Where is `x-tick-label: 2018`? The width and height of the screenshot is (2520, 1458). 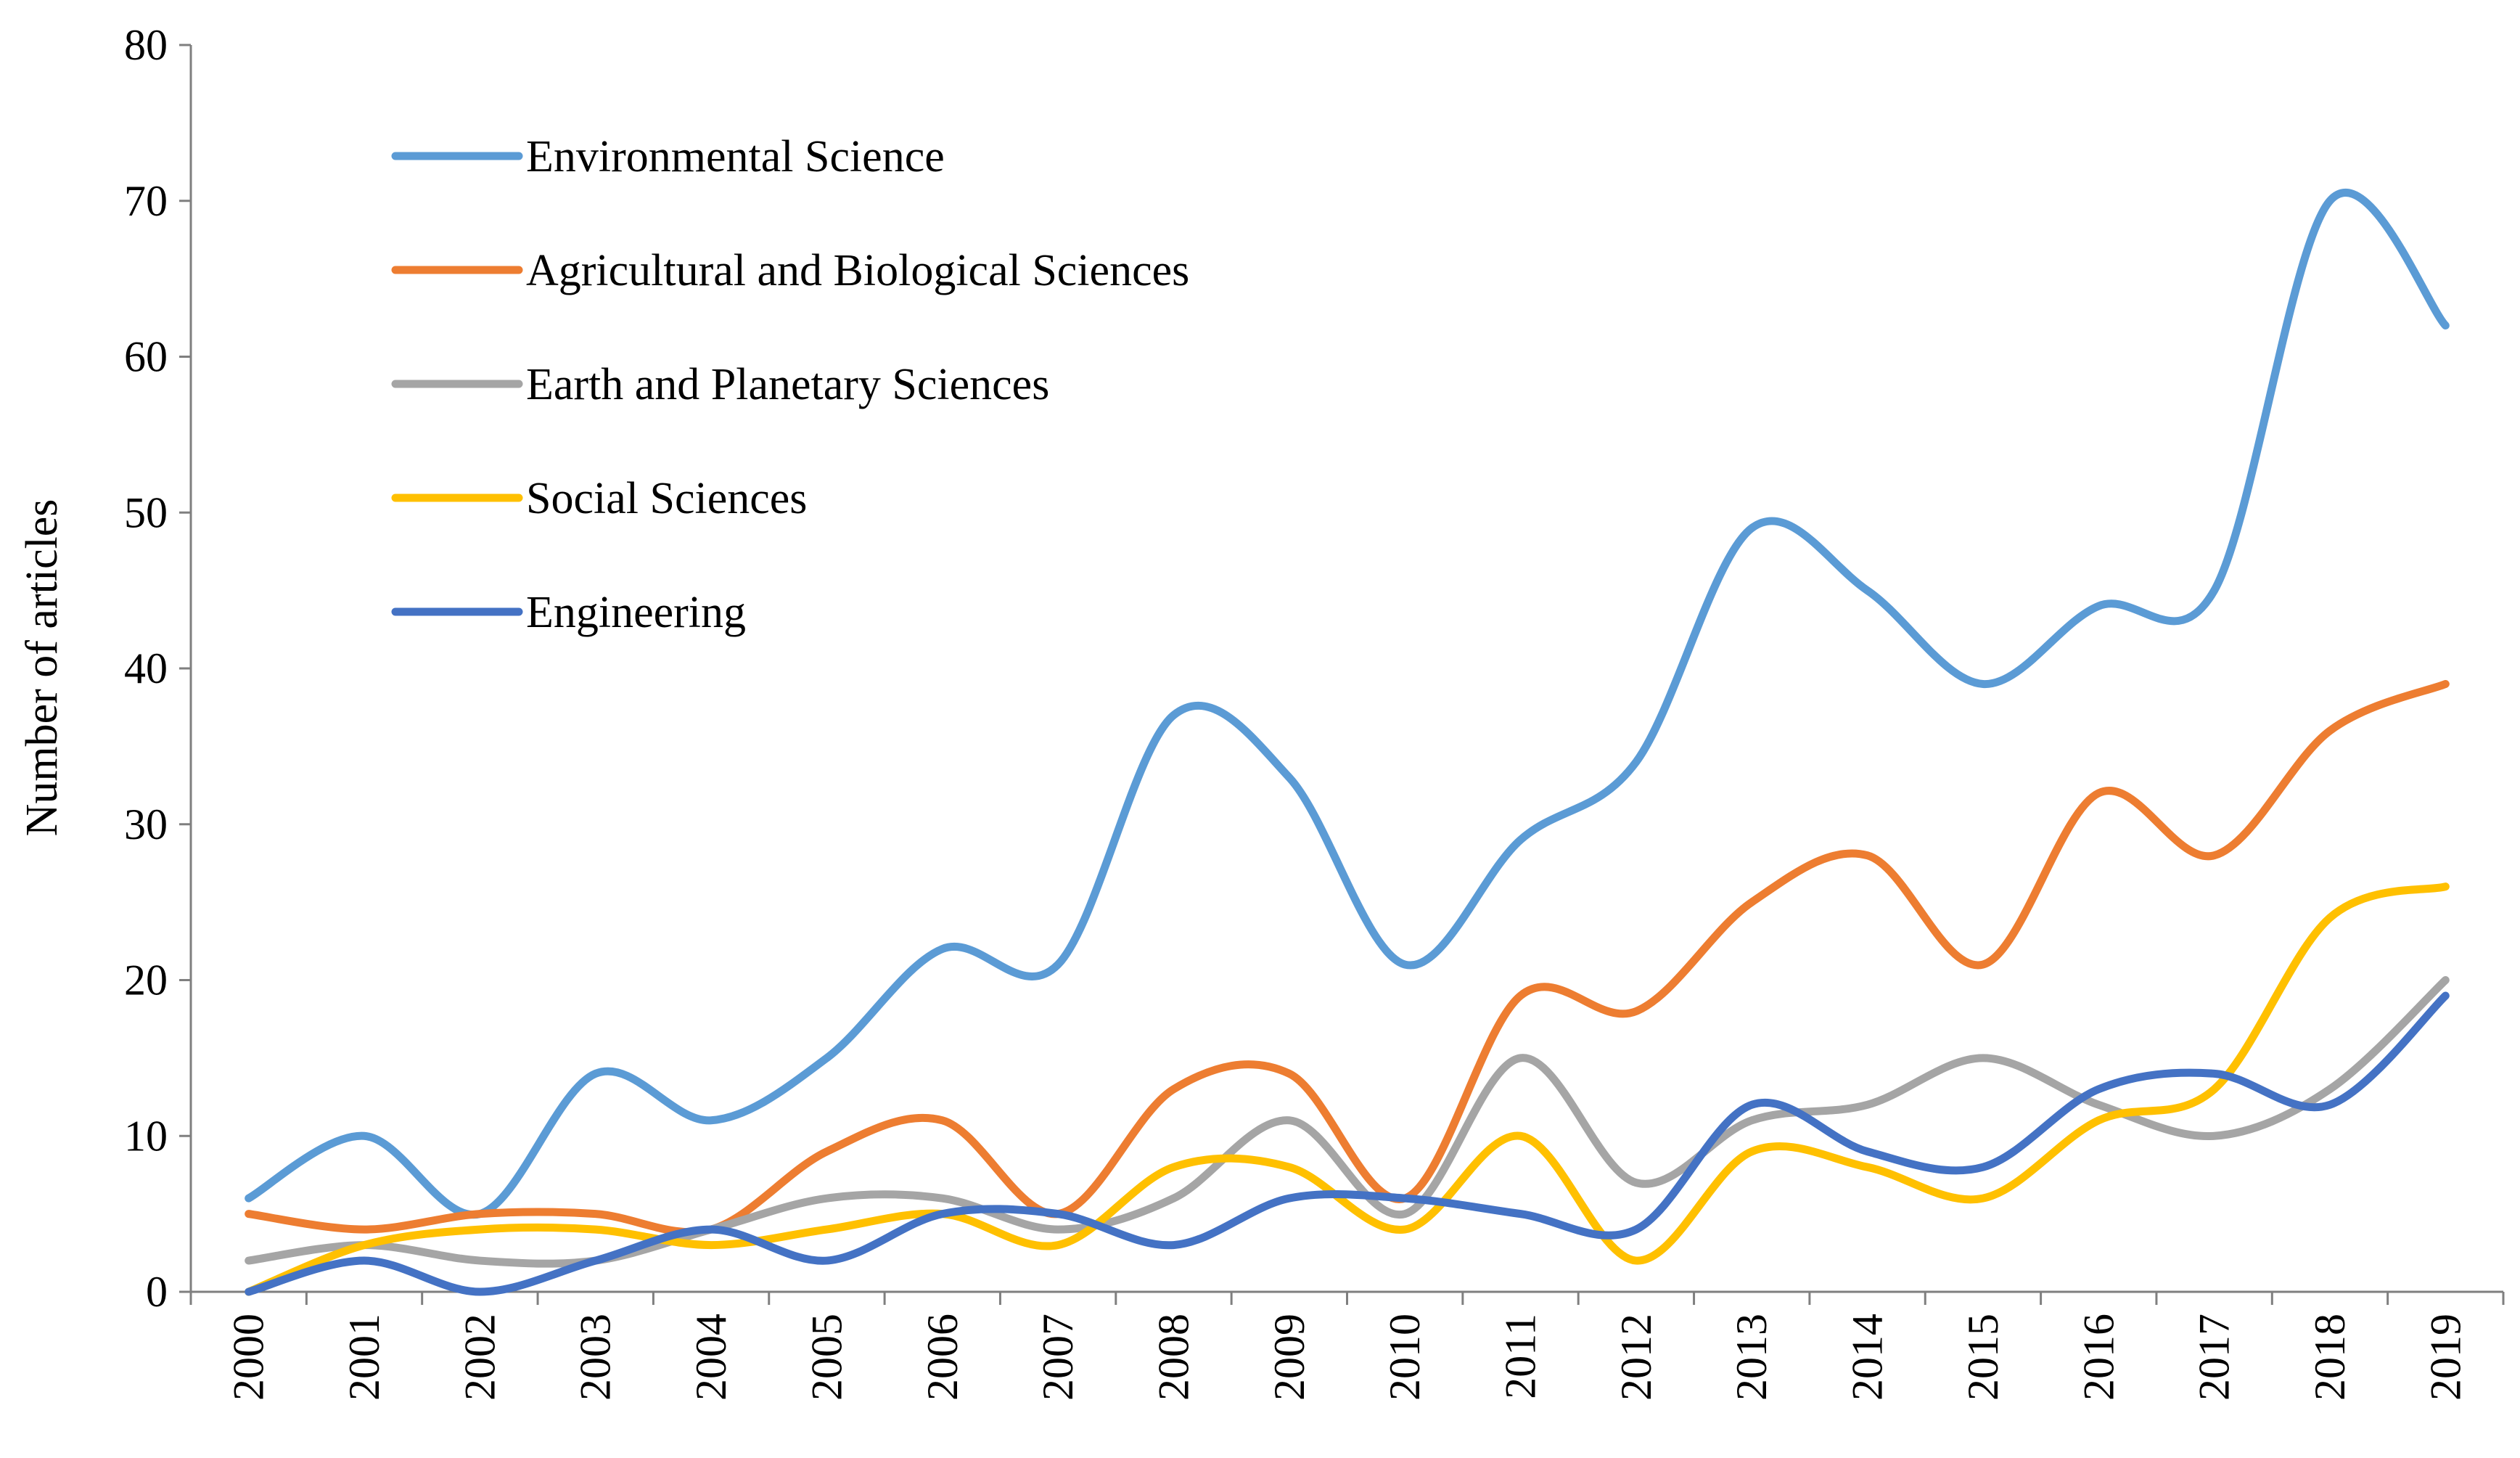
x-tick-label: 2018 is located at coordinates (2330, 1358).